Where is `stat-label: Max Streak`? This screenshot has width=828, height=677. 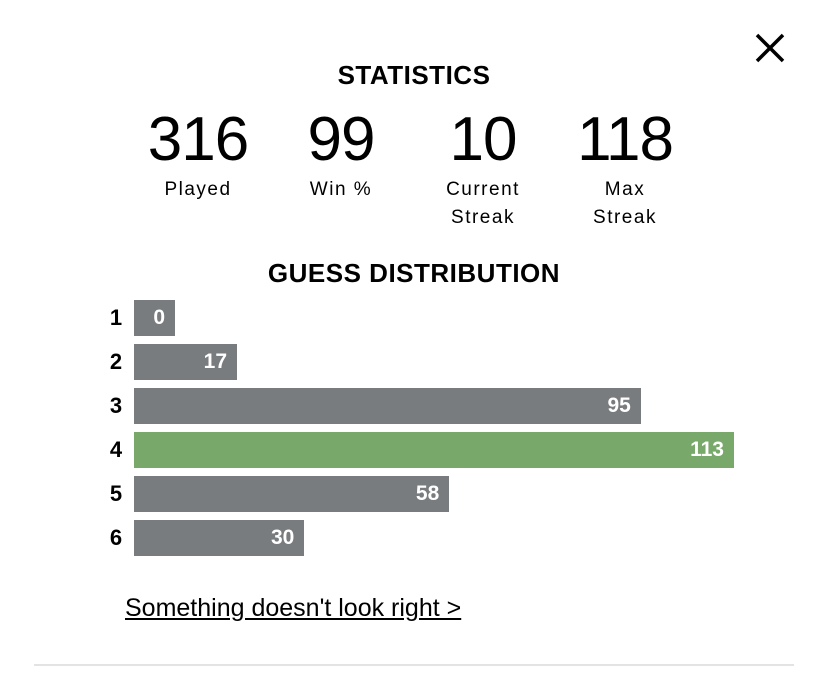
stat-label: Max Streak is located at coordinates (625, 203).